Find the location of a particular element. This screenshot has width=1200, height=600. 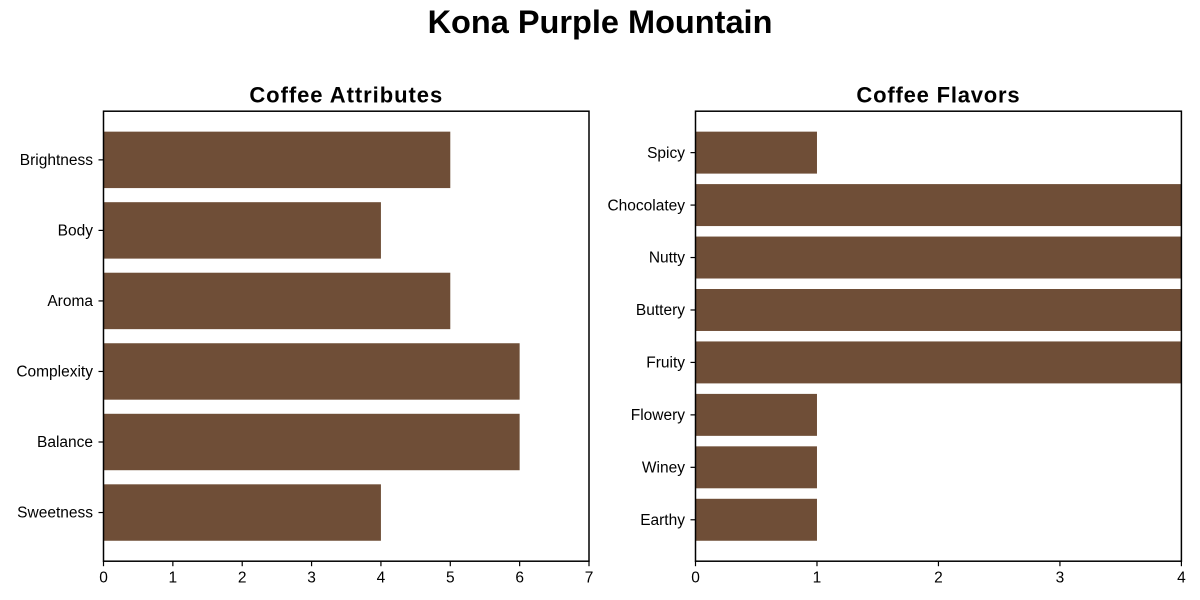

svg-text: Aroma is located at coordinates (70, 301).